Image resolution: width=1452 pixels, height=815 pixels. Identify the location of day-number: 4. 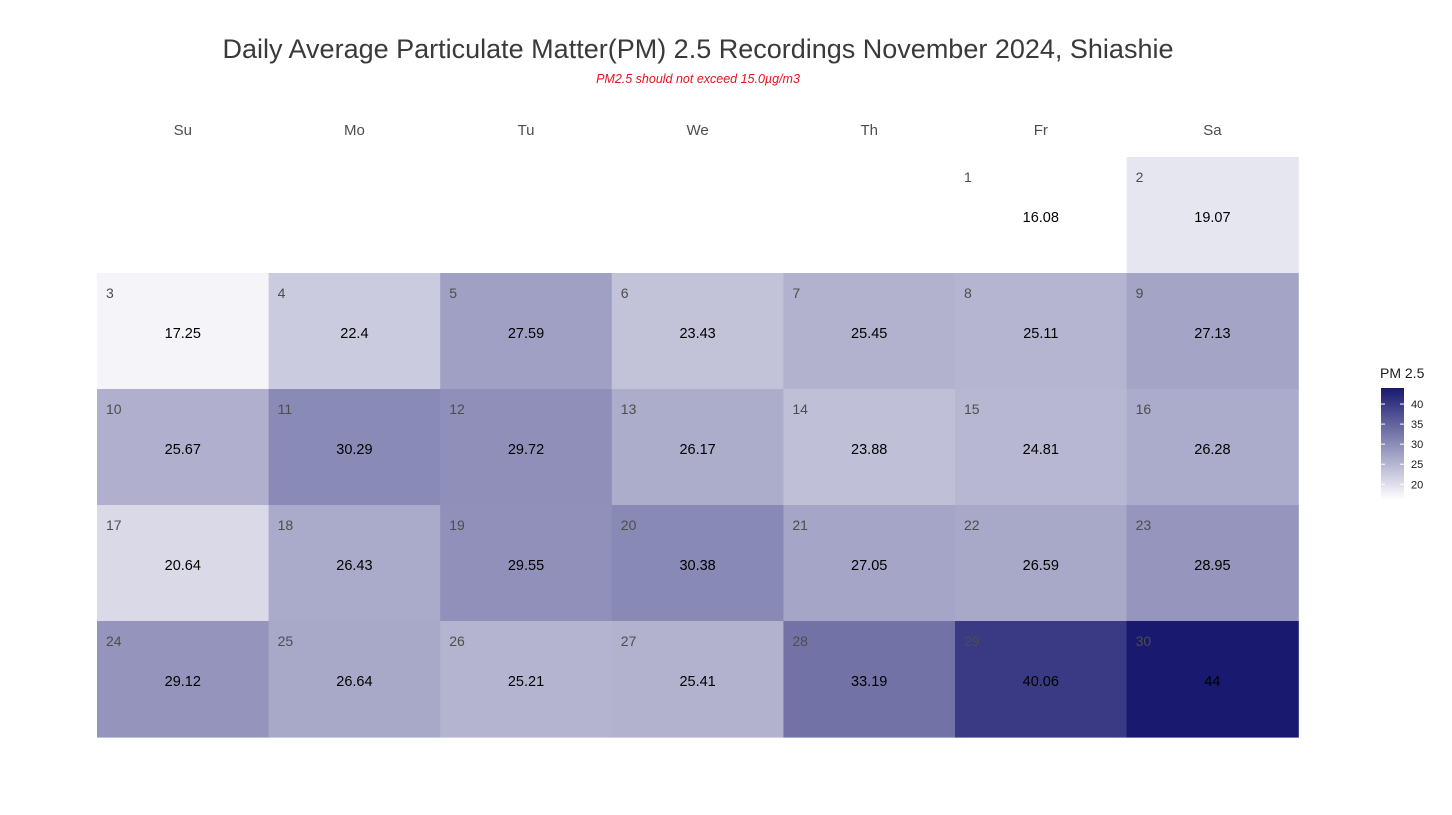
(282, 293).